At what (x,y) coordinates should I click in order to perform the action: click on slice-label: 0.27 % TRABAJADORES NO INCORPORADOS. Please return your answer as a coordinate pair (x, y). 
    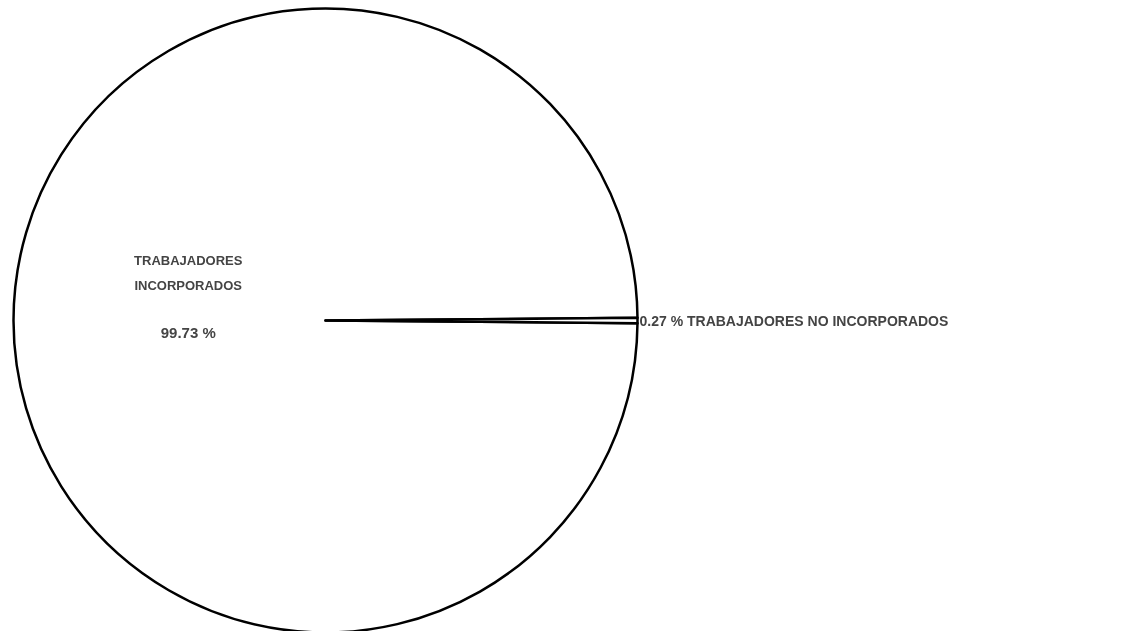
    Looking at the image, I should click on (794, 320).